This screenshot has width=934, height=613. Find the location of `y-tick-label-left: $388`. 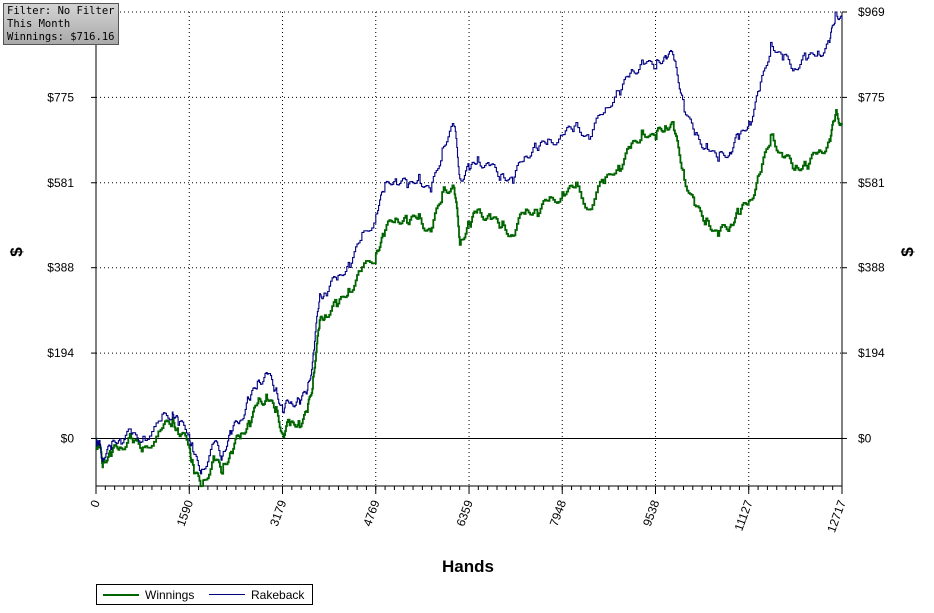

y-tick-label-left: $388 is located at coordinates (60, 268).